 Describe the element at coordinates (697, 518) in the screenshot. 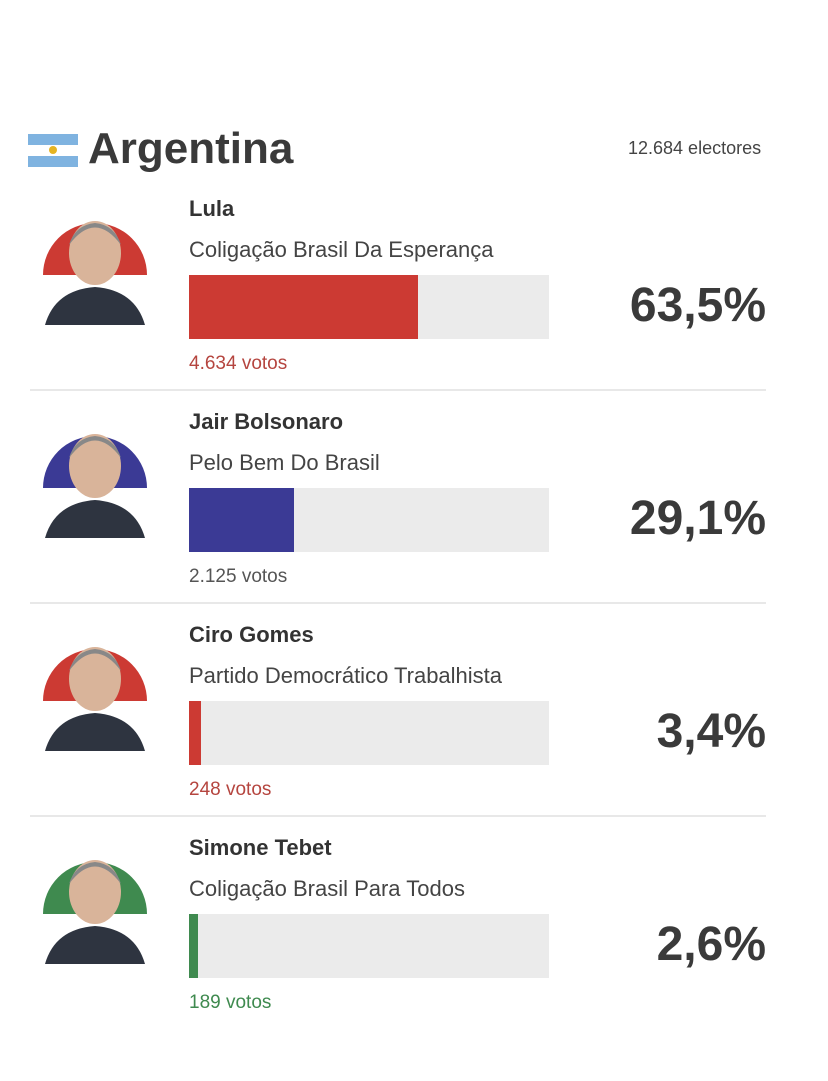

I see `percent-label: 29,1%` at that location.